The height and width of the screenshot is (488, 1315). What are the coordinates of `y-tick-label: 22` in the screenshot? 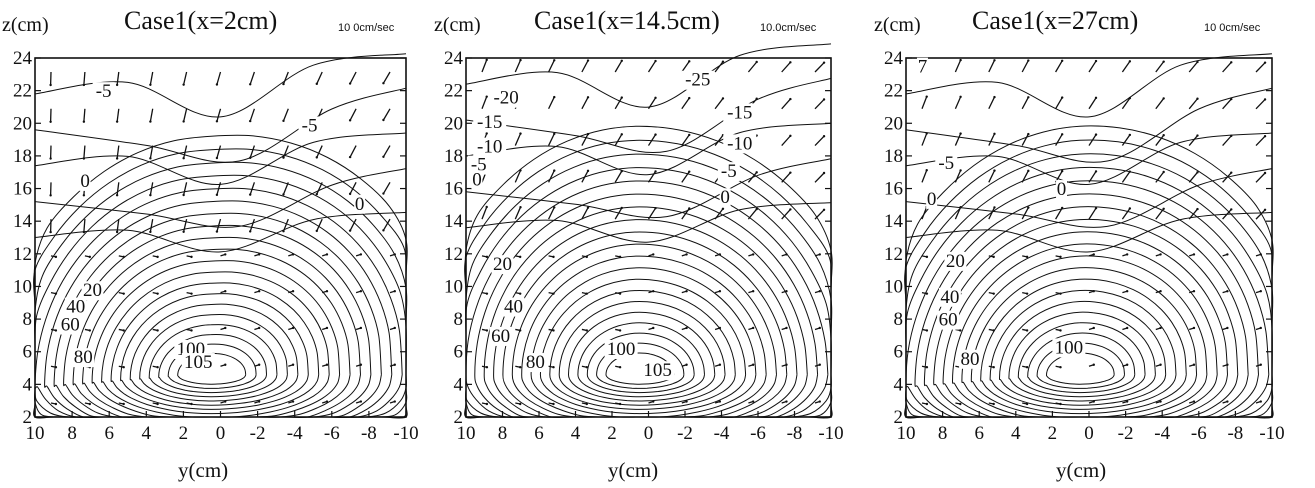 It's located at (453, 91).